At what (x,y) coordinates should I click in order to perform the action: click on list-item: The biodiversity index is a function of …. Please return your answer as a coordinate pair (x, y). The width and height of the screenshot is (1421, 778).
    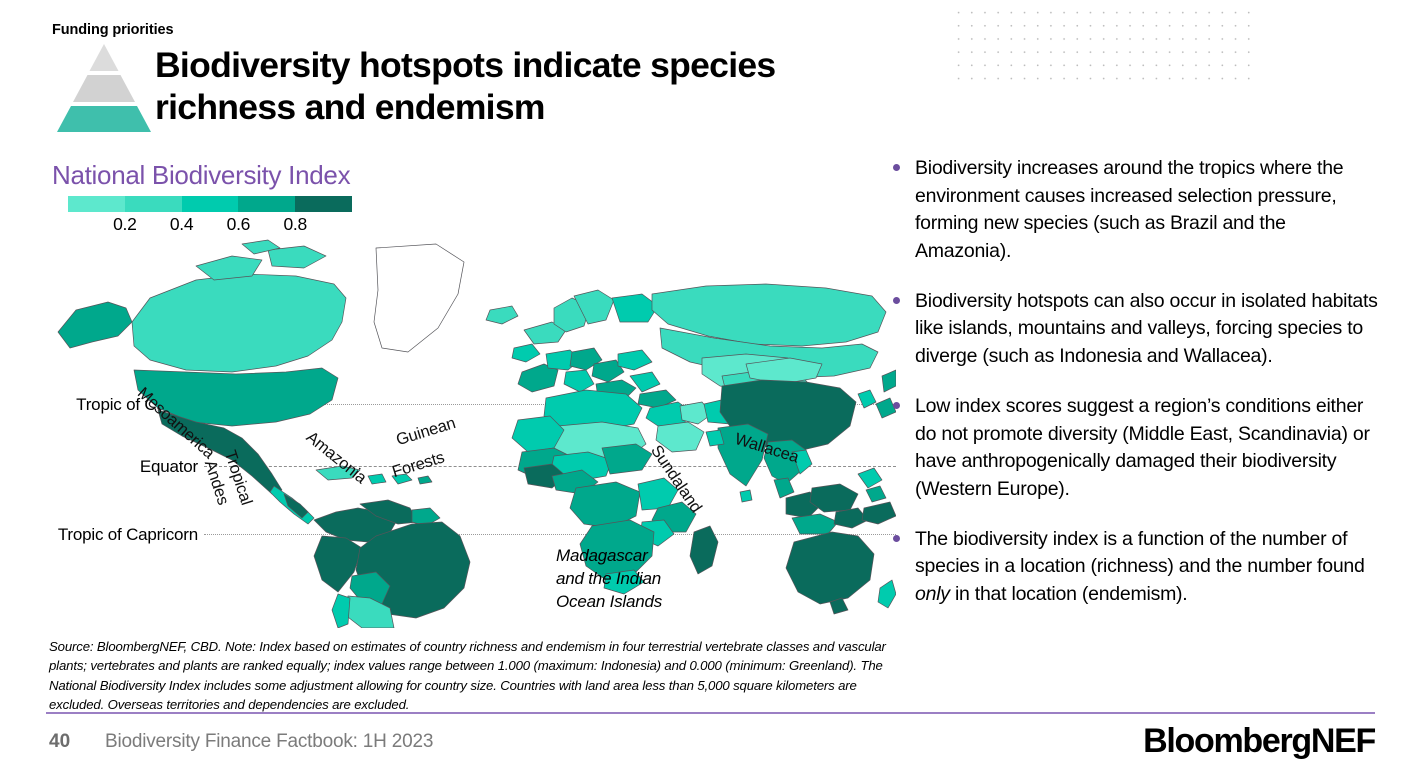
    Looking at the image, I should click on (1138, 567).